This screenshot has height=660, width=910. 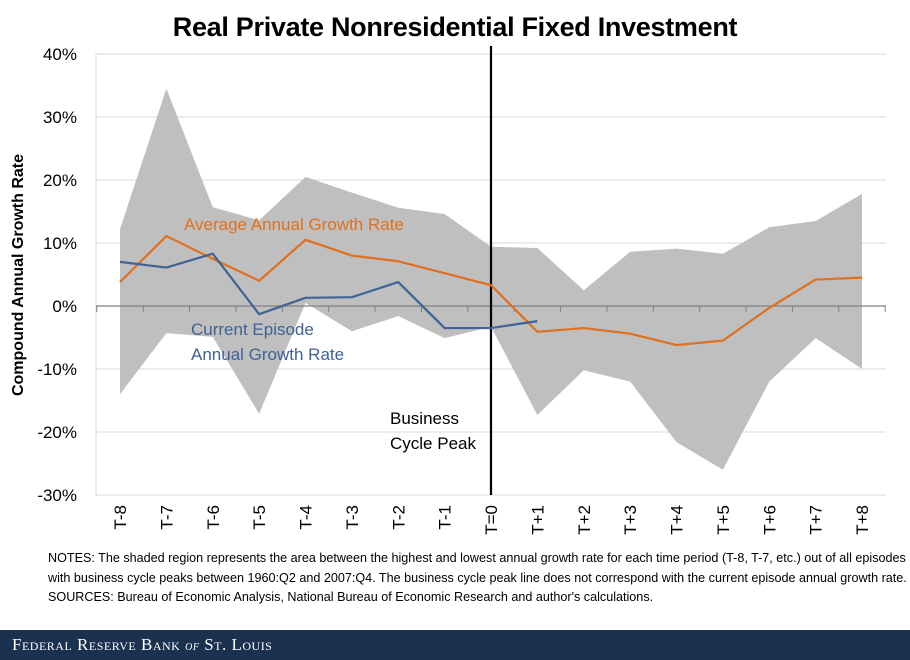 I want to click on average-growth-line, so click(x=491, y=290).